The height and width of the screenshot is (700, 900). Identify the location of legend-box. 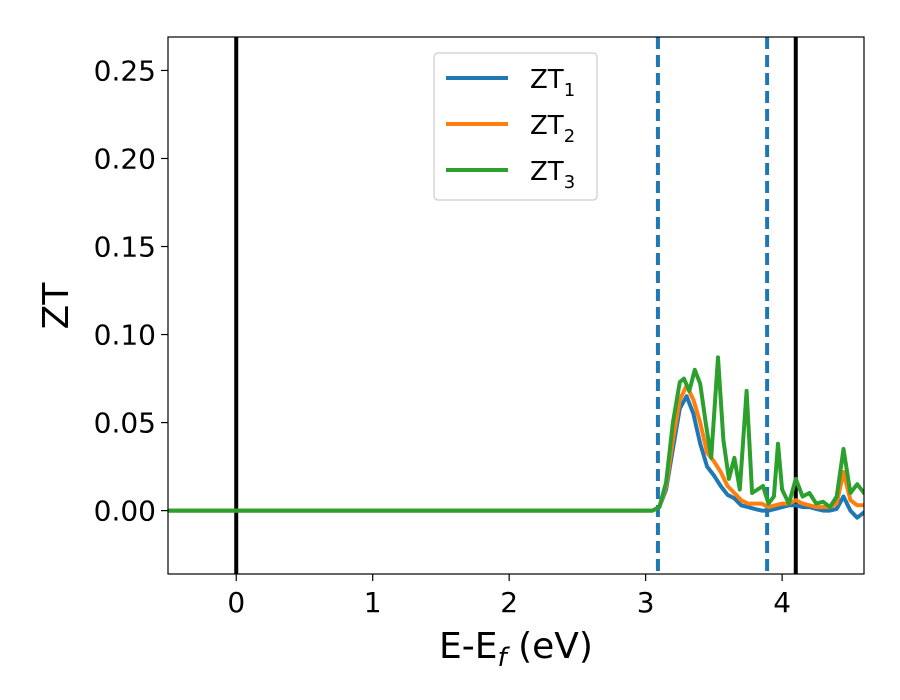
(515, 126).